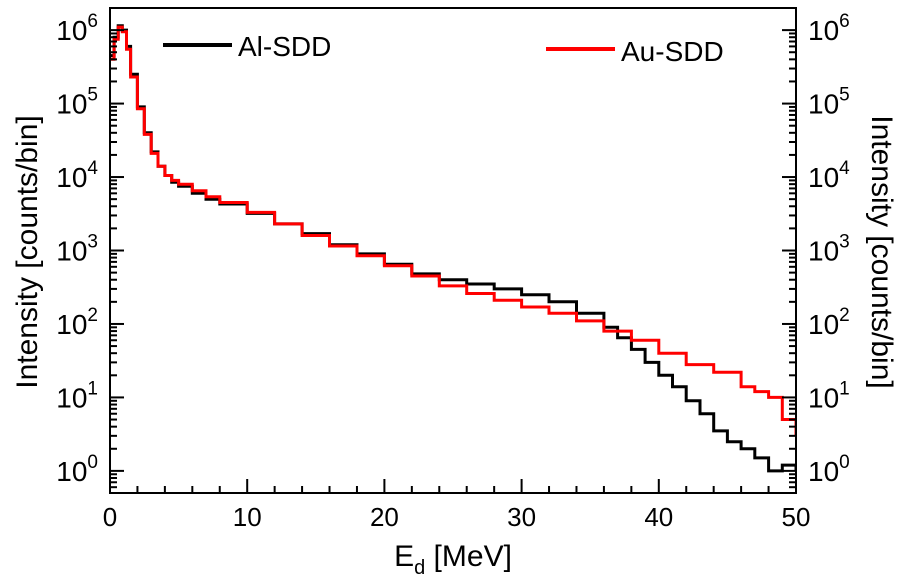  I want to click on y-tick-label-right: 10², so click(829, 322).